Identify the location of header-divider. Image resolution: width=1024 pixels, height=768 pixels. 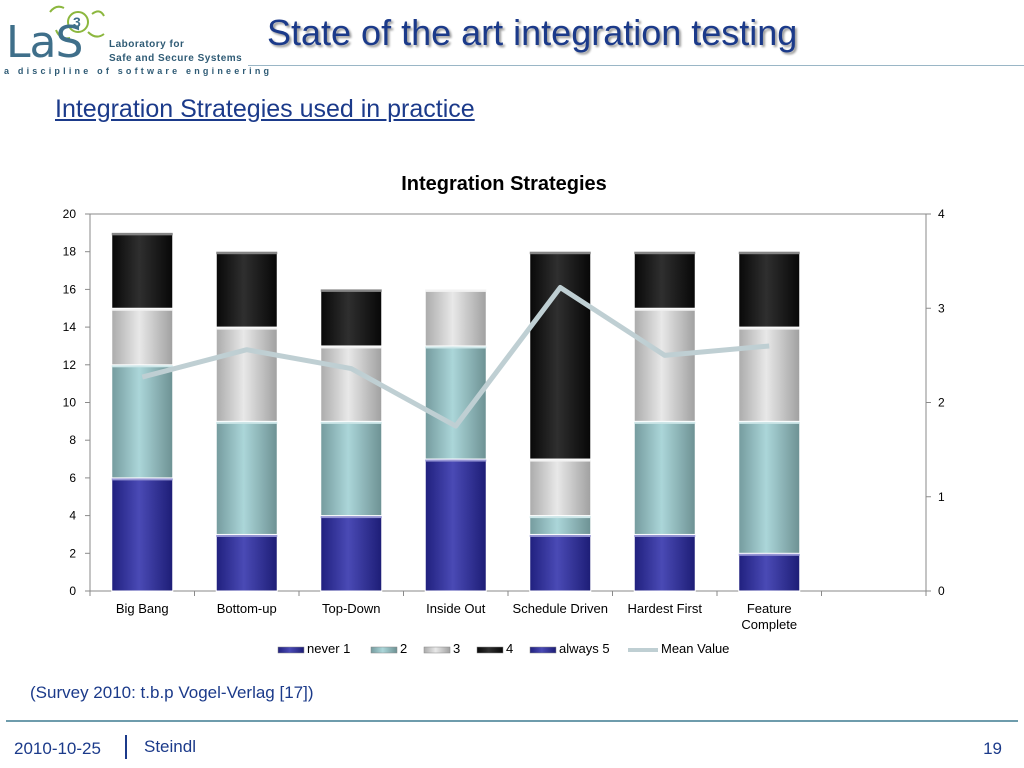
(636, 65).